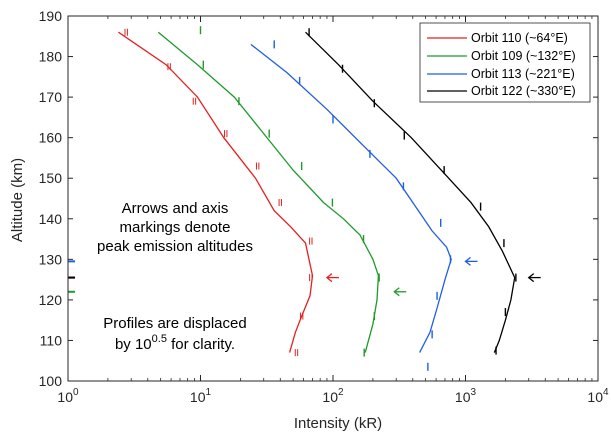  I want to click on x-tick-label: 10⁰, so click(68, 396).